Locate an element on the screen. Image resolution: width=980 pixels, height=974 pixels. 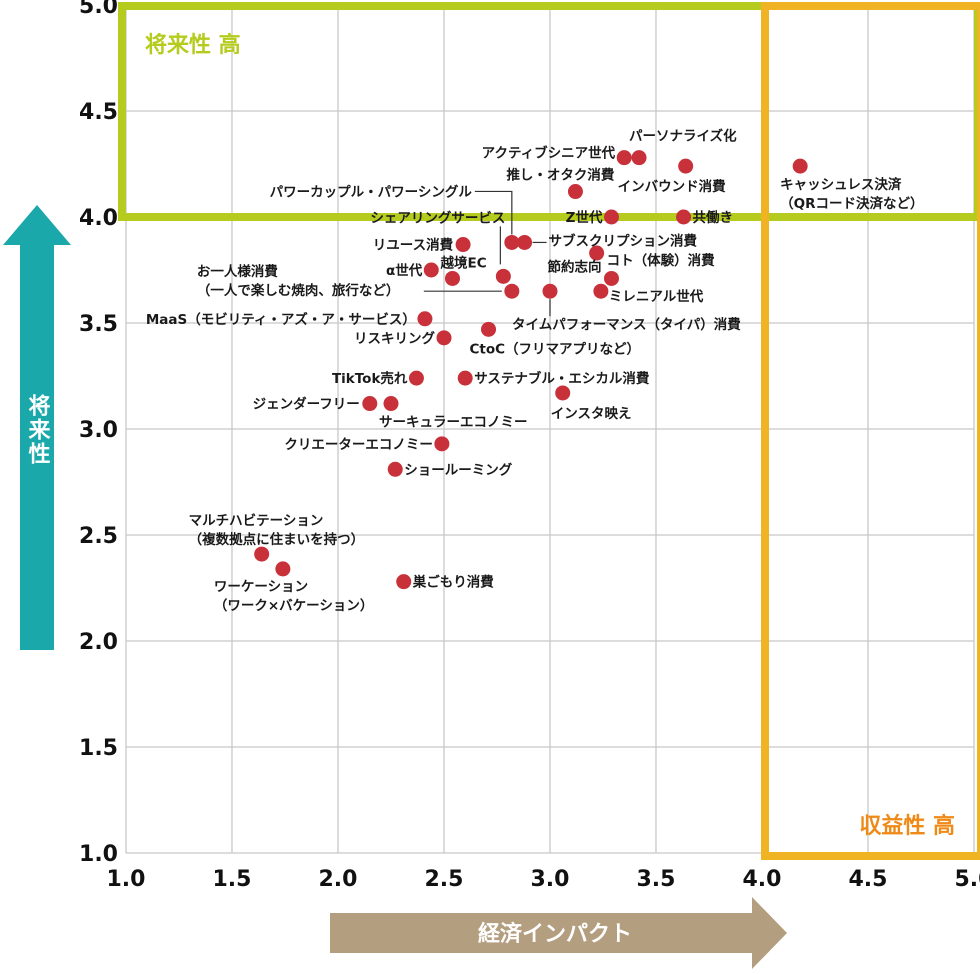
point-label: ジェンダーフリー is located at coordinates (306, 404).